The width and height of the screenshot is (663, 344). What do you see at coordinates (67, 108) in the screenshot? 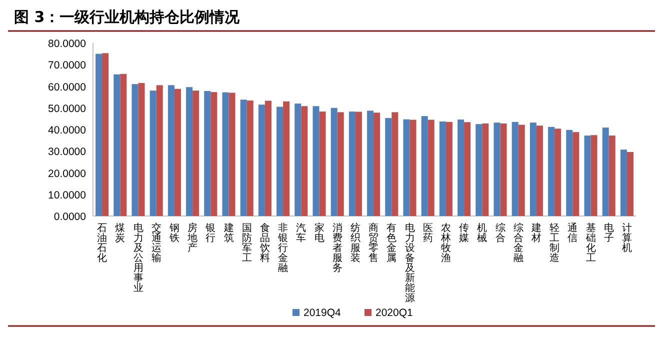
I see `y-tick-label: 50.0000` at bounding box center [67, 108].